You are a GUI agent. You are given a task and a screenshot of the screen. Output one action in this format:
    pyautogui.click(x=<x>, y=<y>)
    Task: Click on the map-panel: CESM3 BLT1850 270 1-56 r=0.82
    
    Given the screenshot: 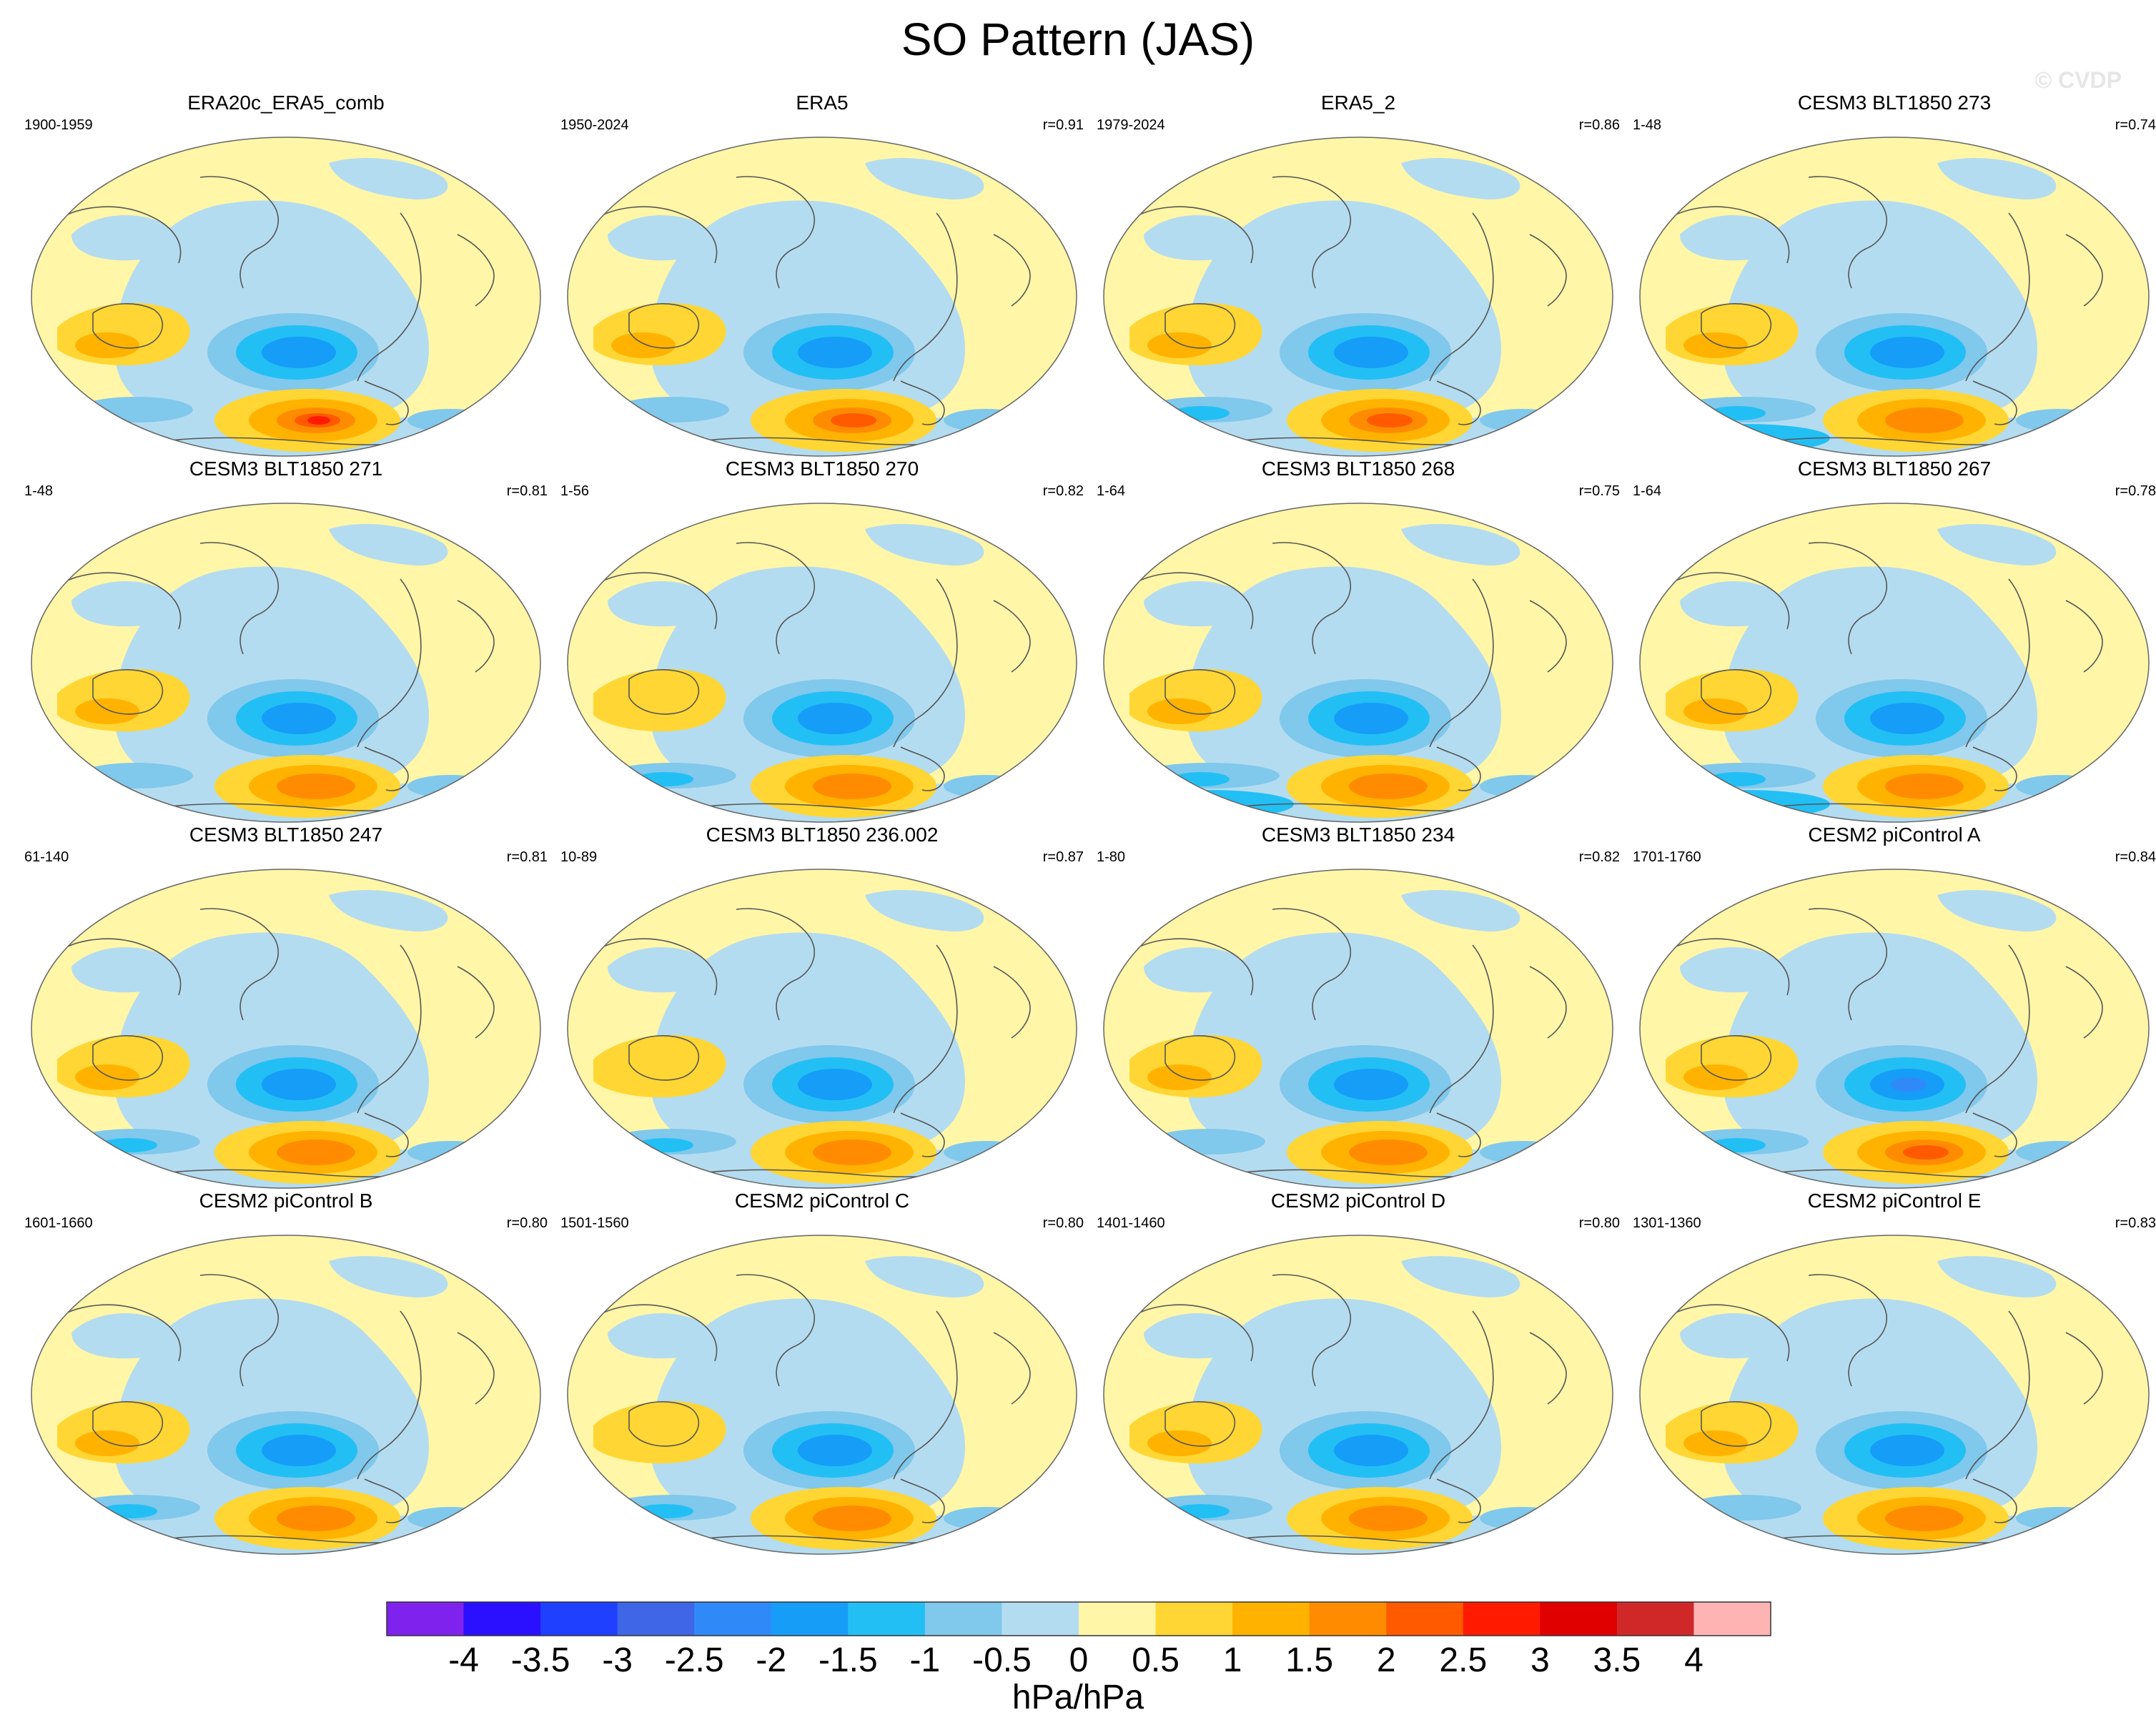 What is the action you would take?
    pyautogui.click(x=822, y=642)
    